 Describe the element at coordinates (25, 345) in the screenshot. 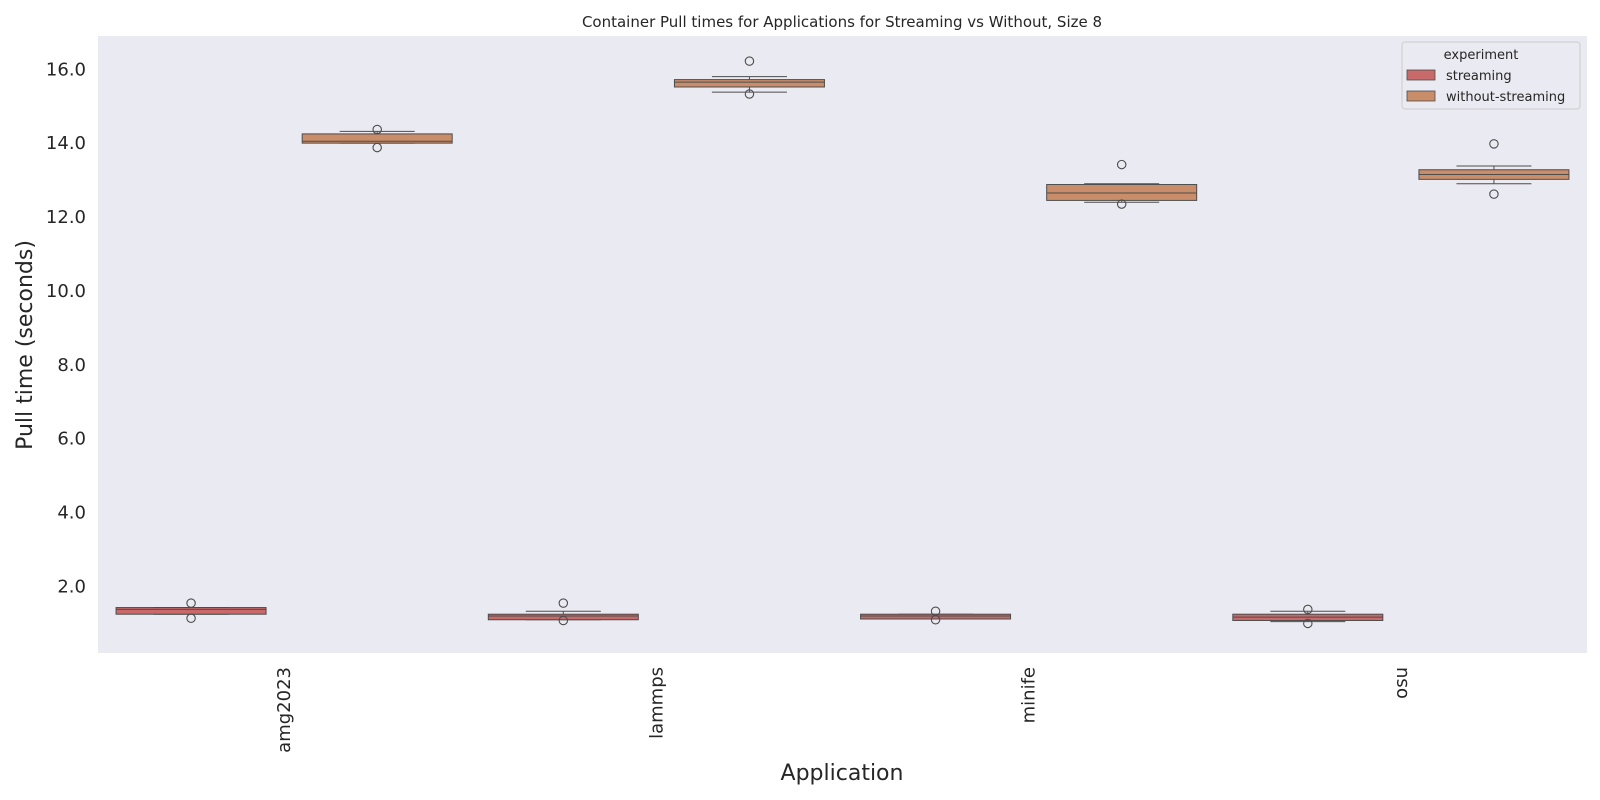

I see `y-axis-label: Pull time (seconds)` at that location.